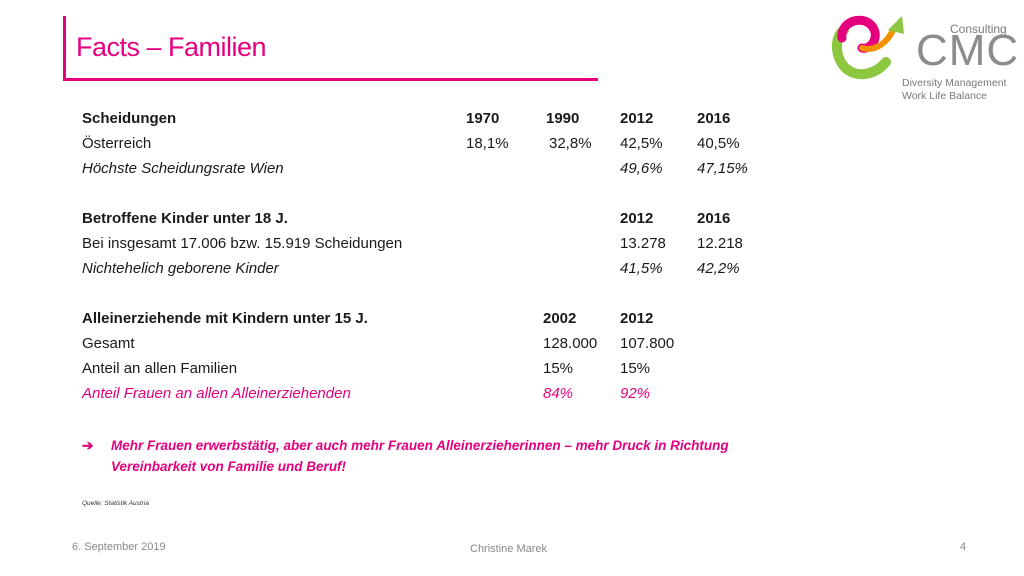 Image resolution: width=1024 pixels, height=576 pixels. What do you see at coordinates (512, 269) in the screenshot?
I see `nichtehelich-row: Nichtehelich geborene Kinder 41,5% 42,2%` at bounding box center [512, 269].